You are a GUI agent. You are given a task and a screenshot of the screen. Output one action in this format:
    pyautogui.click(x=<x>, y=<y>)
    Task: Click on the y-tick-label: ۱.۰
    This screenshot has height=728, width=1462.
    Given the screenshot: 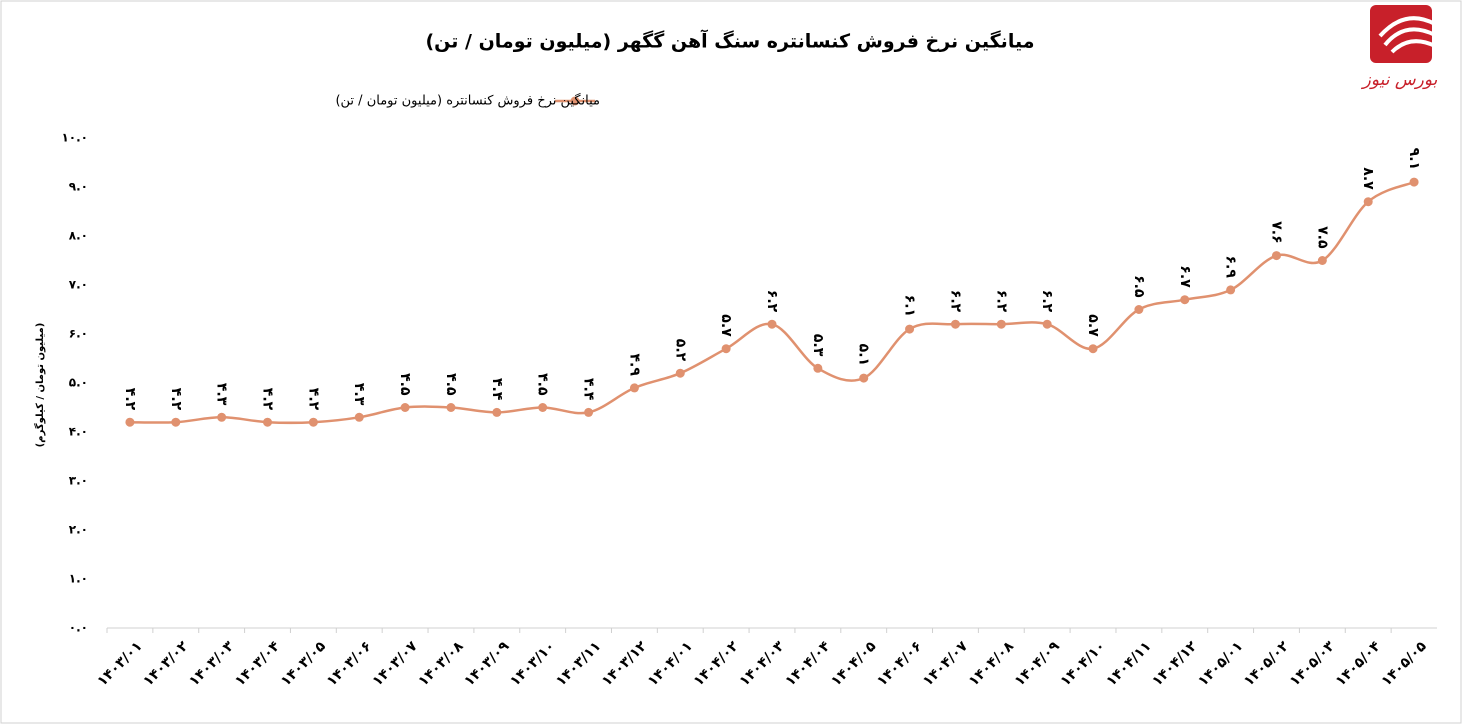 What is the action you would take?
    pyautogui.click(x=78, y=579)
    